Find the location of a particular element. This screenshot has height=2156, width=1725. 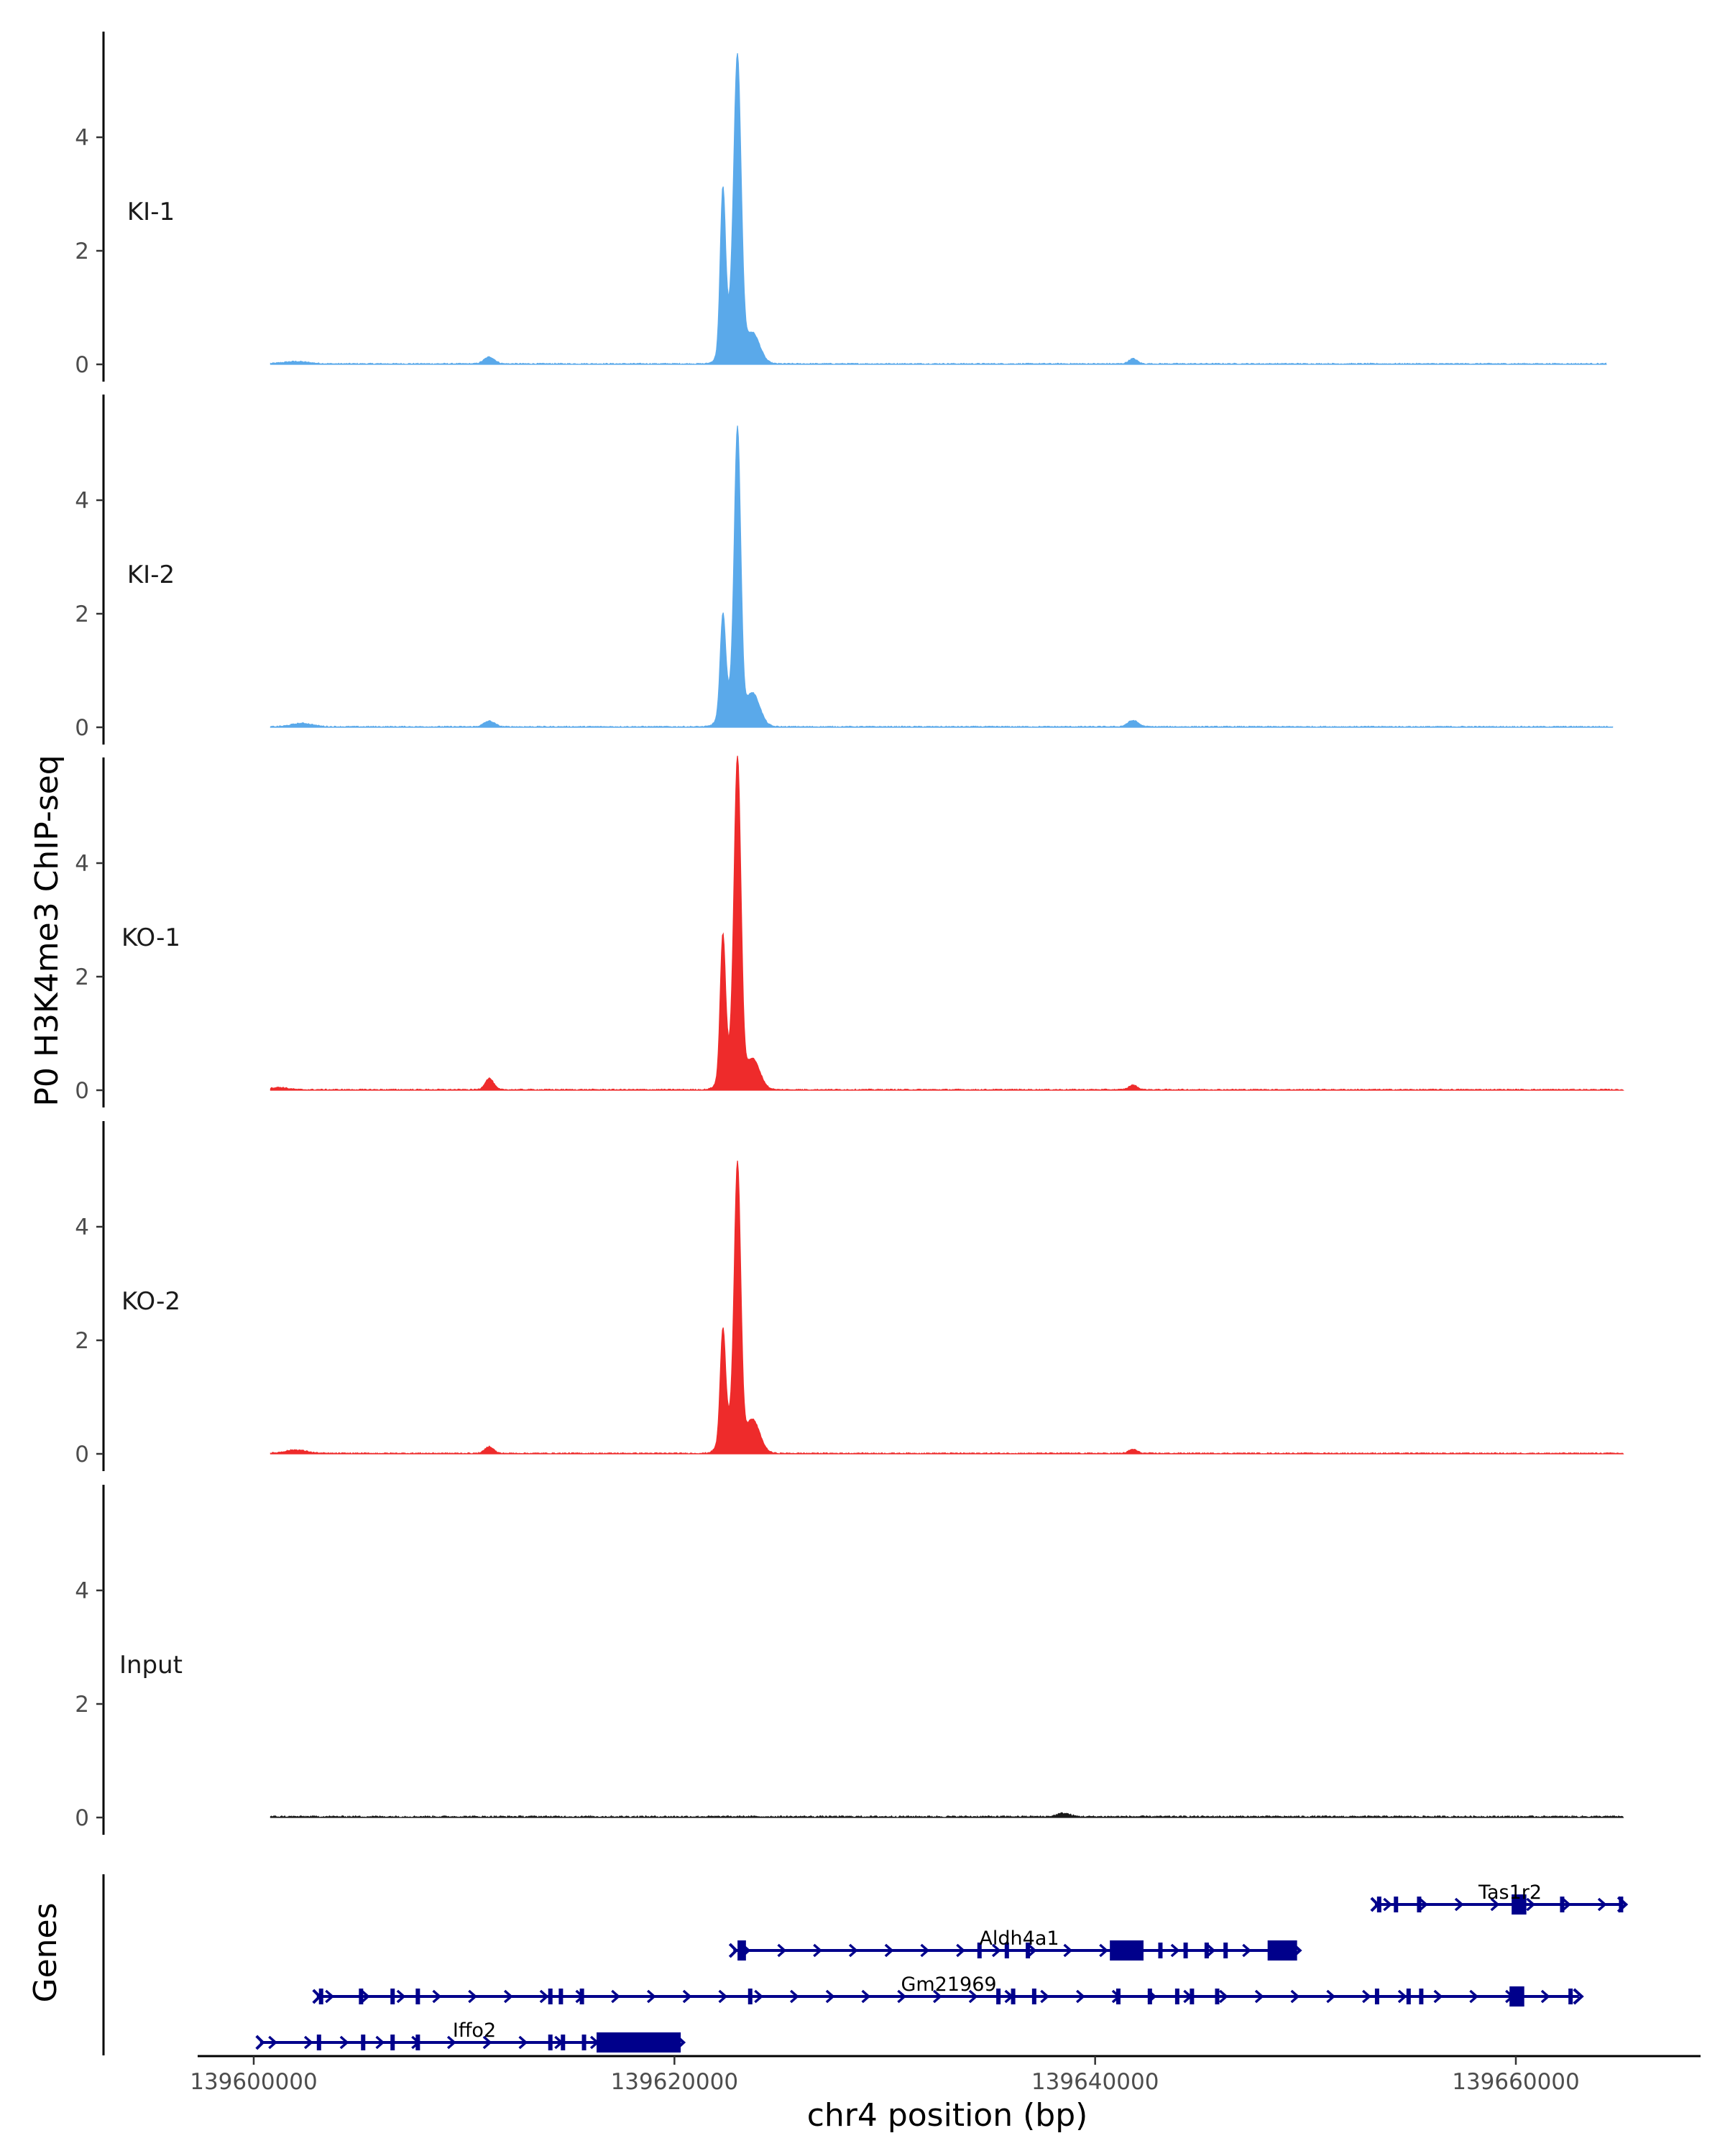

x-tick-label: 139620000 is located at coordinates (675, 2082).